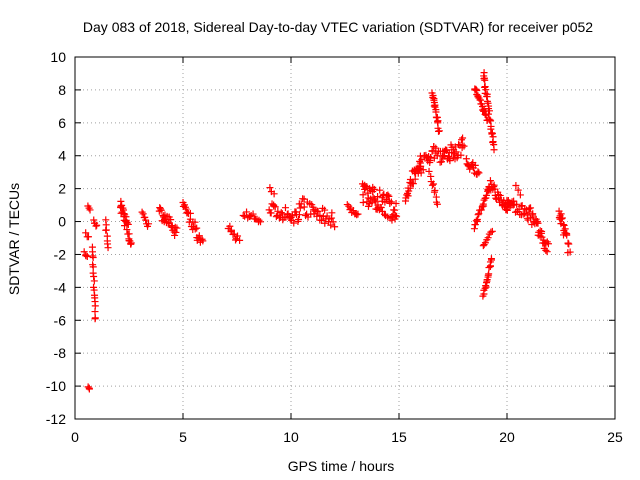 Image resolution: width=640 pixels, height=480 pixels. I want to click on y-tick-label: -2, so click(60, 254).